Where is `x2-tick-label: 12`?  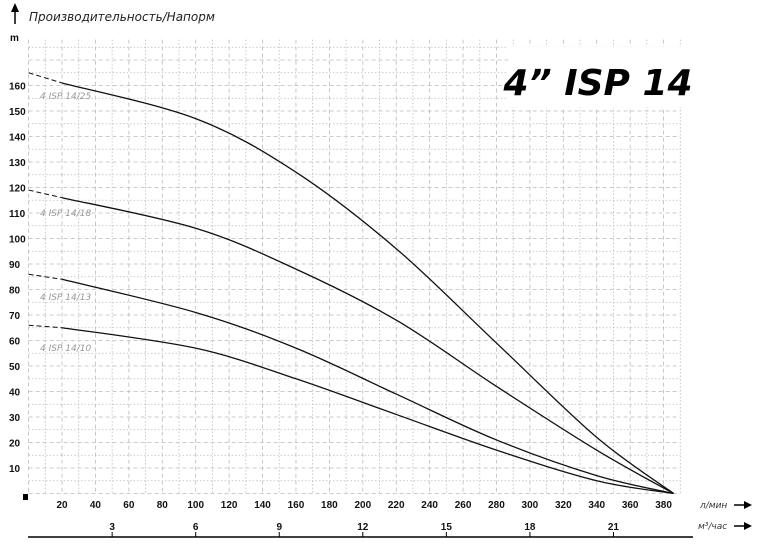
x2-tick-label: 12 is located at coordinates (363, 527).